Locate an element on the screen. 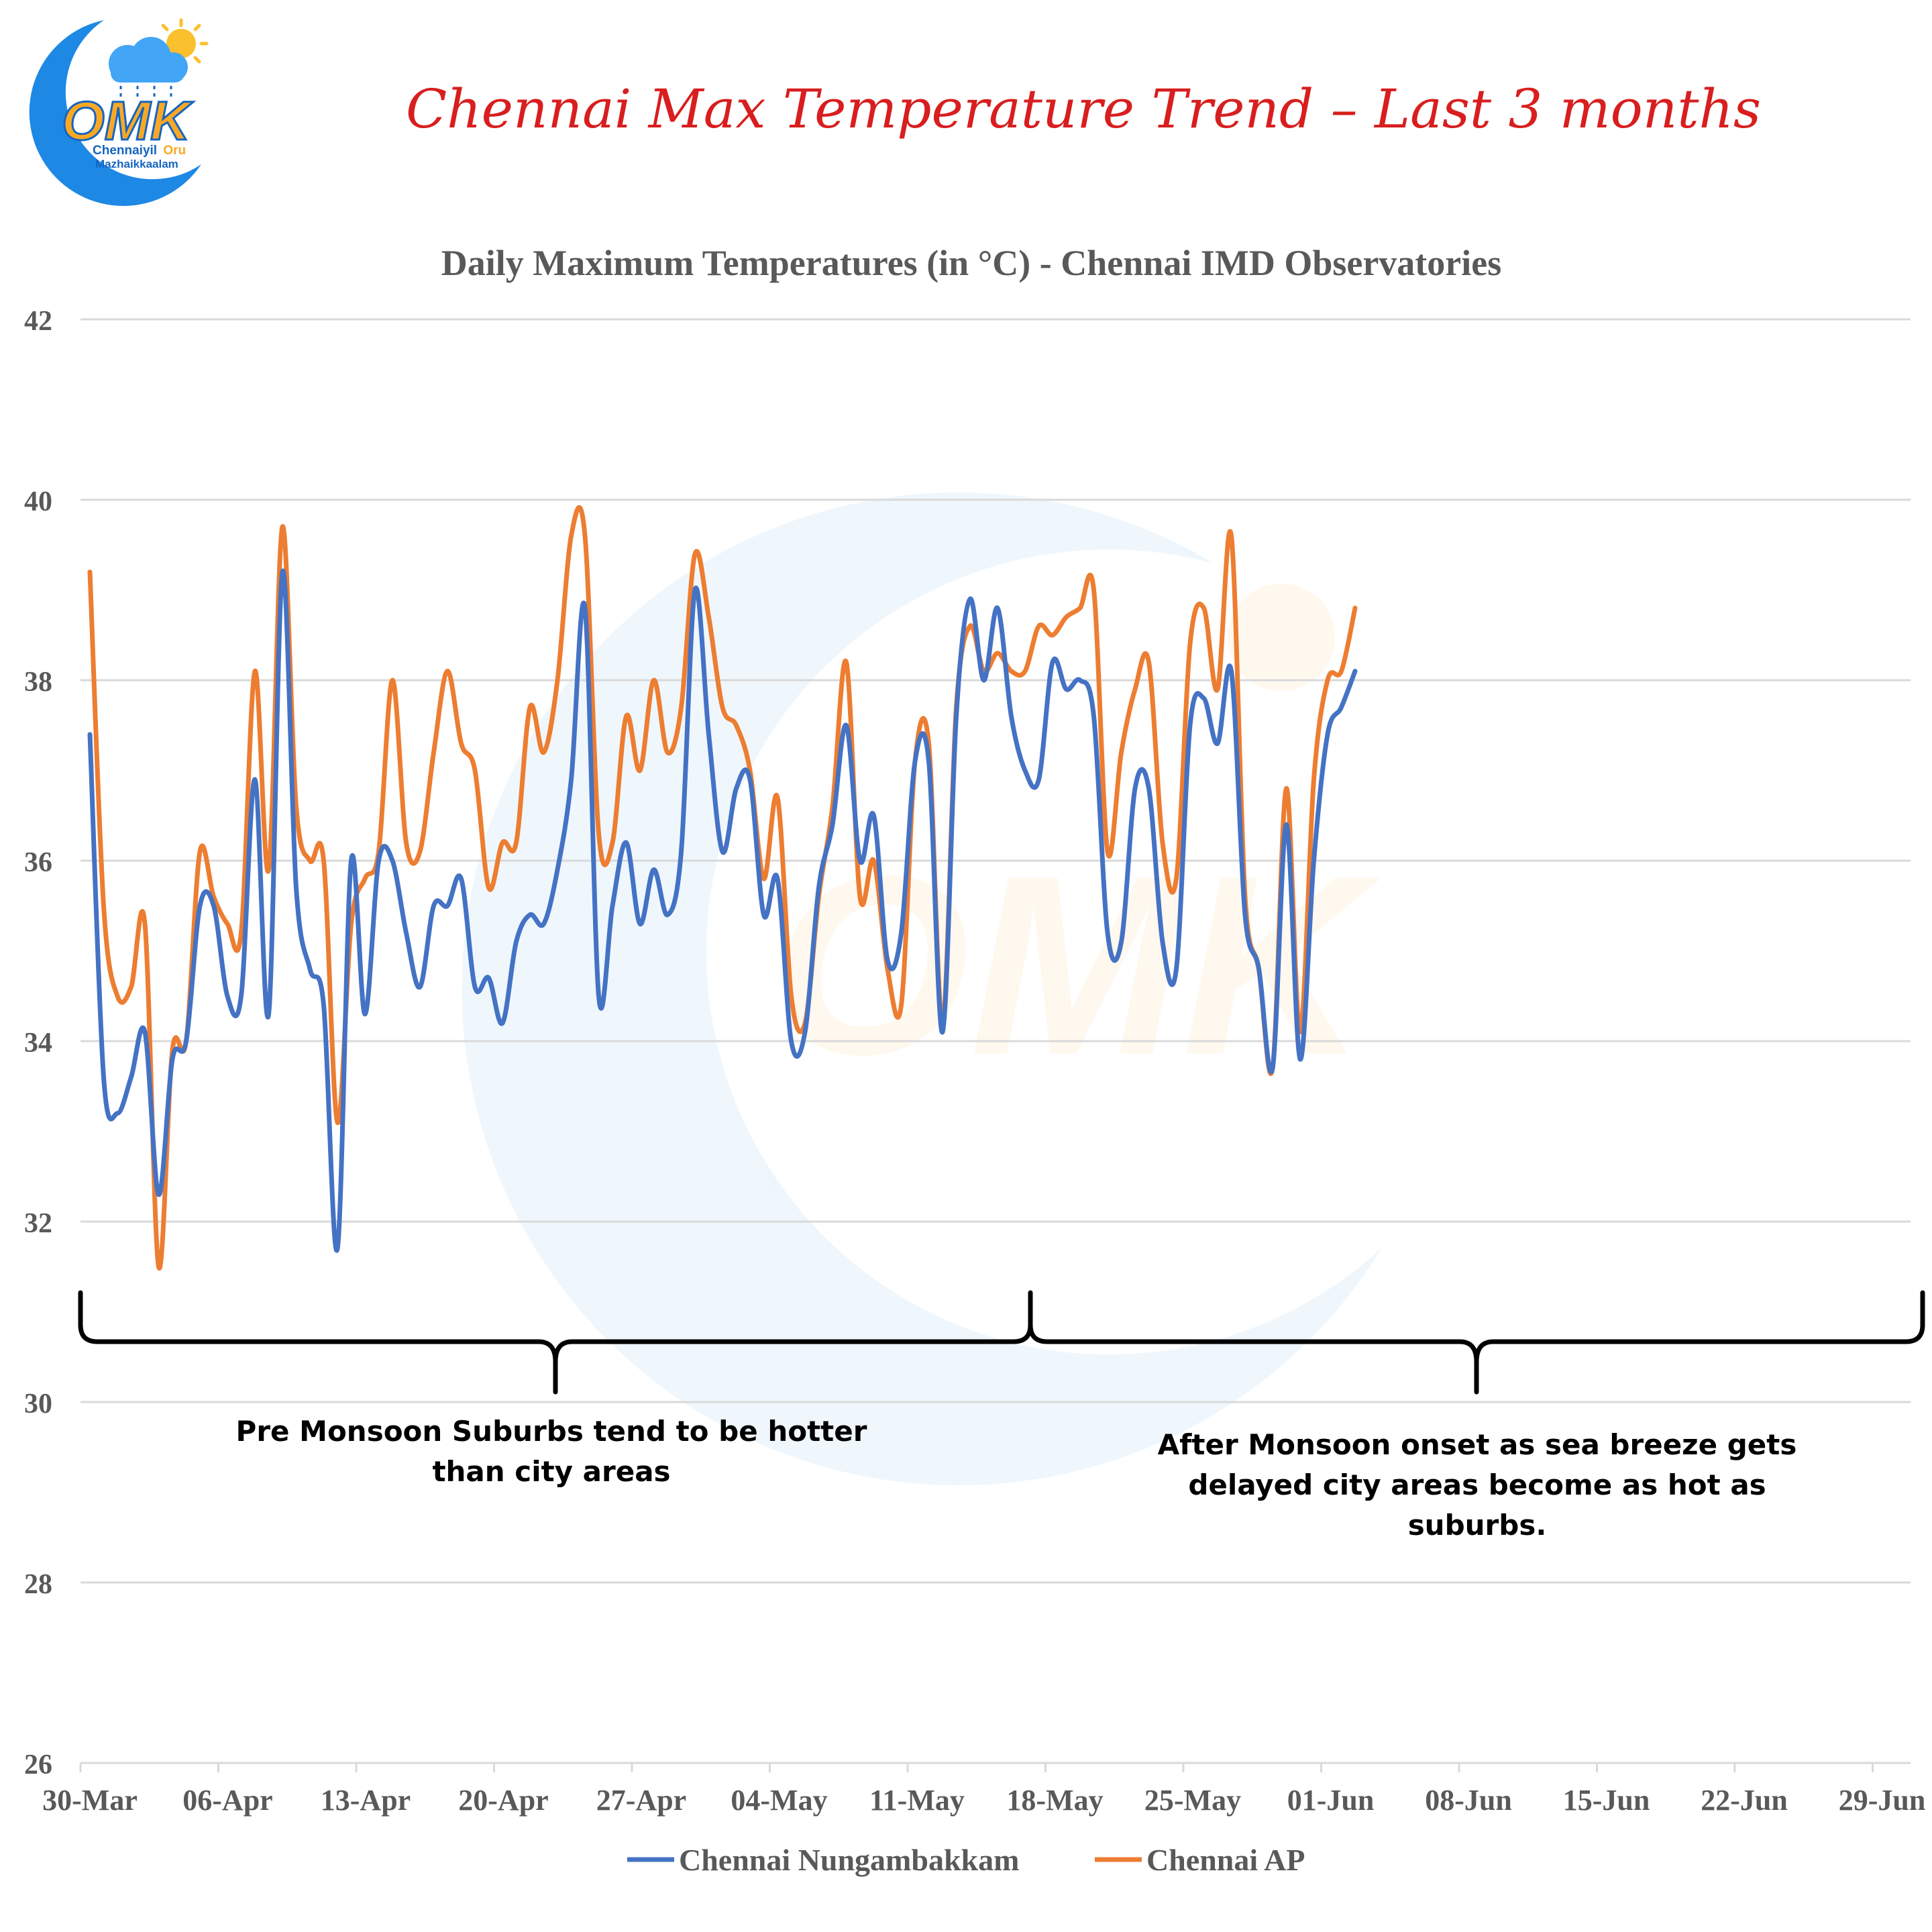 The height and width of the screenshot is (1932, 1932). logo-line1b: Oru is located at coordinates (174, 151).